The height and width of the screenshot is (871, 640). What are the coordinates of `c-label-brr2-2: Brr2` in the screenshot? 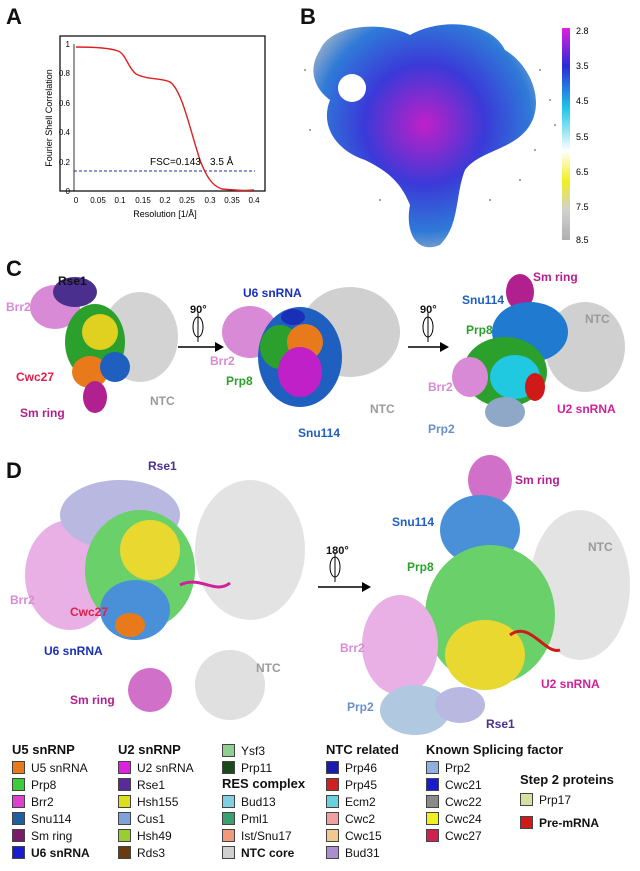 It's located at (222, 361).